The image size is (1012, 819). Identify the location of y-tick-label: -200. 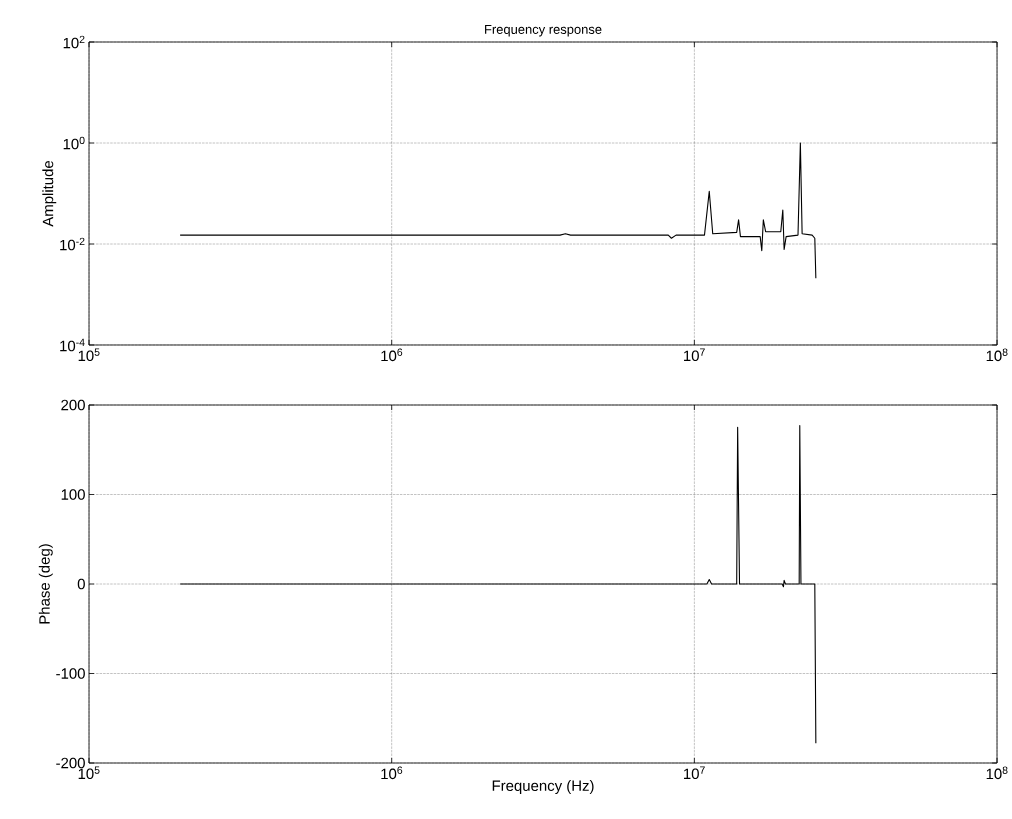
(70, 763).